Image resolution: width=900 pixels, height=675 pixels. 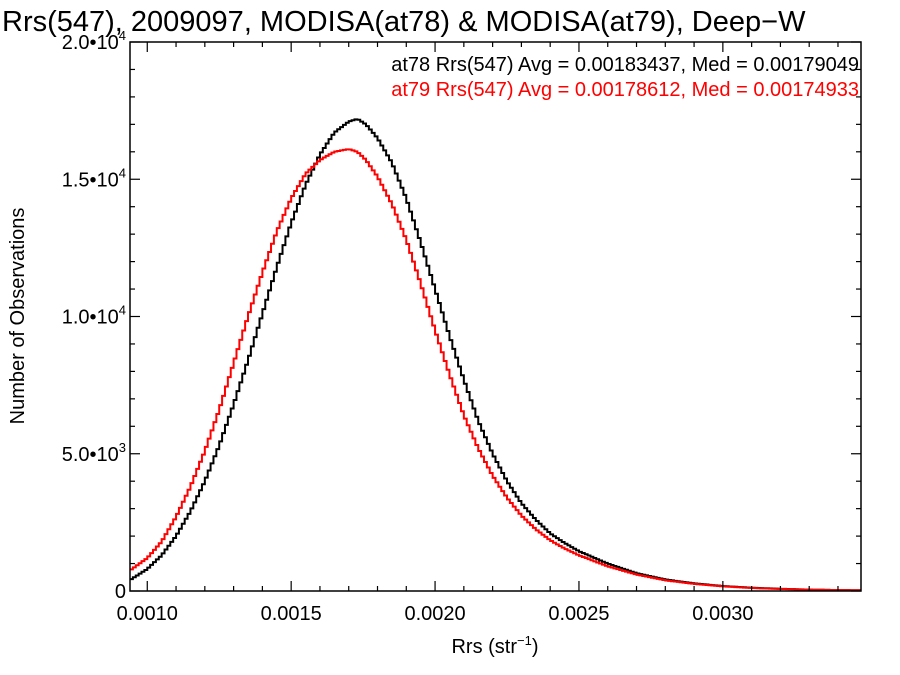 I want to click on y-axis-label: Number of Observations, so click(x=18, y=316).